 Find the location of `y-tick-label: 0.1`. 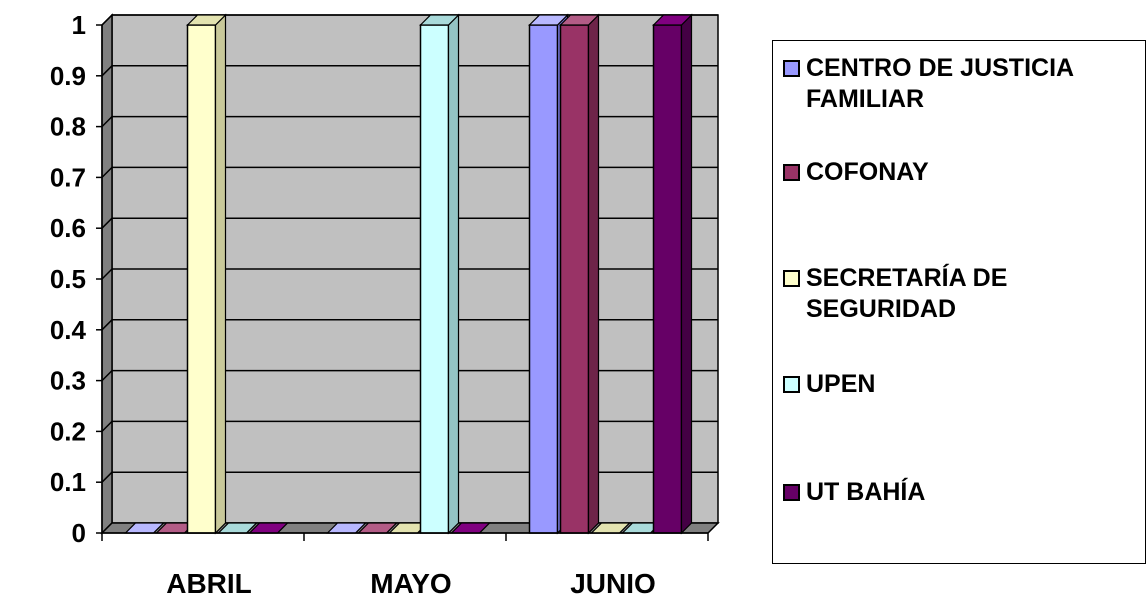

y-tick-label: 0.1 is located at coordinates (68, 482).